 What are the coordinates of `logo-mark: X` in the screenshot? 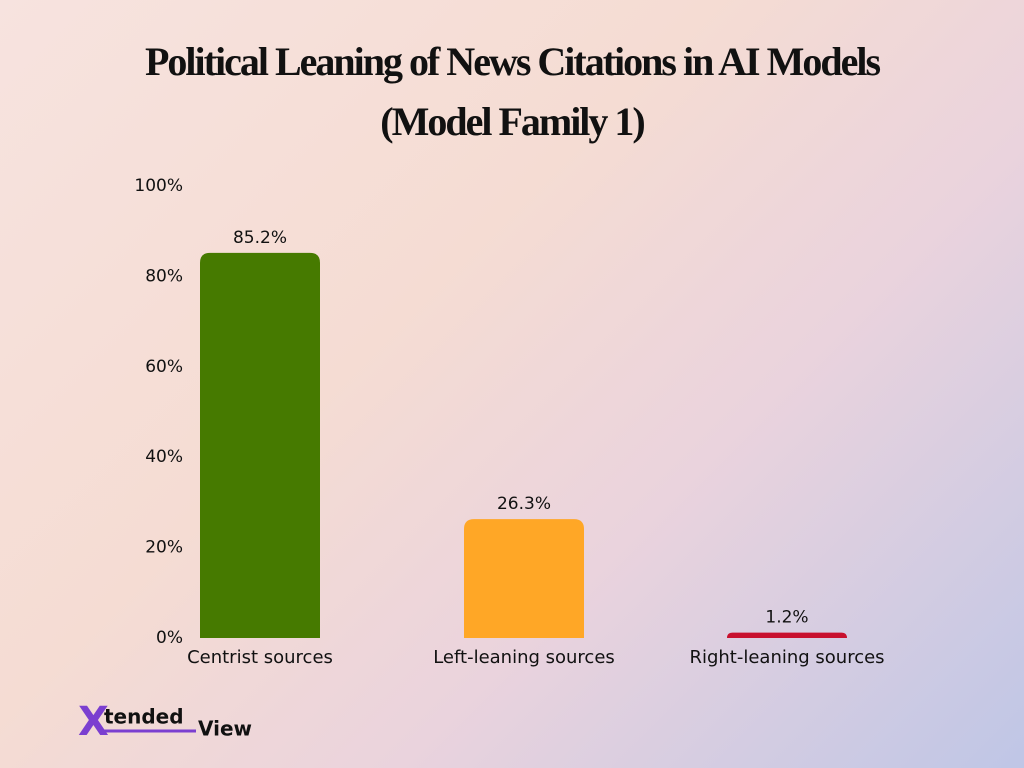 It's located at (93, 722).